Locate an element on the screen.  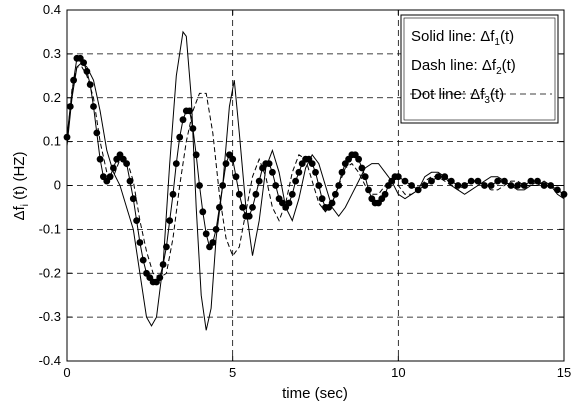
x-tick-label: 0 is located at coordinates (66, 372).